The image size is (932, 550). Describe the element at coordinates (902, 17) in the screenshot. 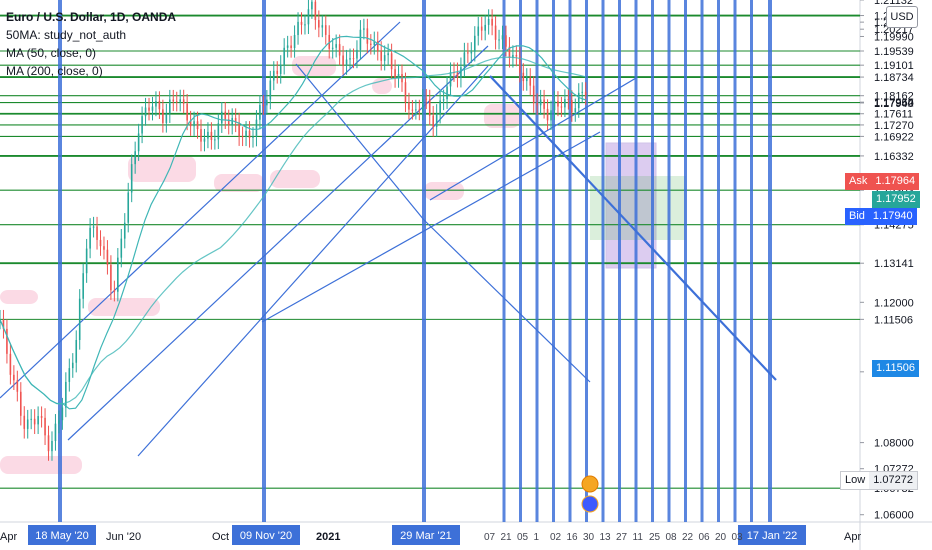

I see `currency-button: USD` at that location.